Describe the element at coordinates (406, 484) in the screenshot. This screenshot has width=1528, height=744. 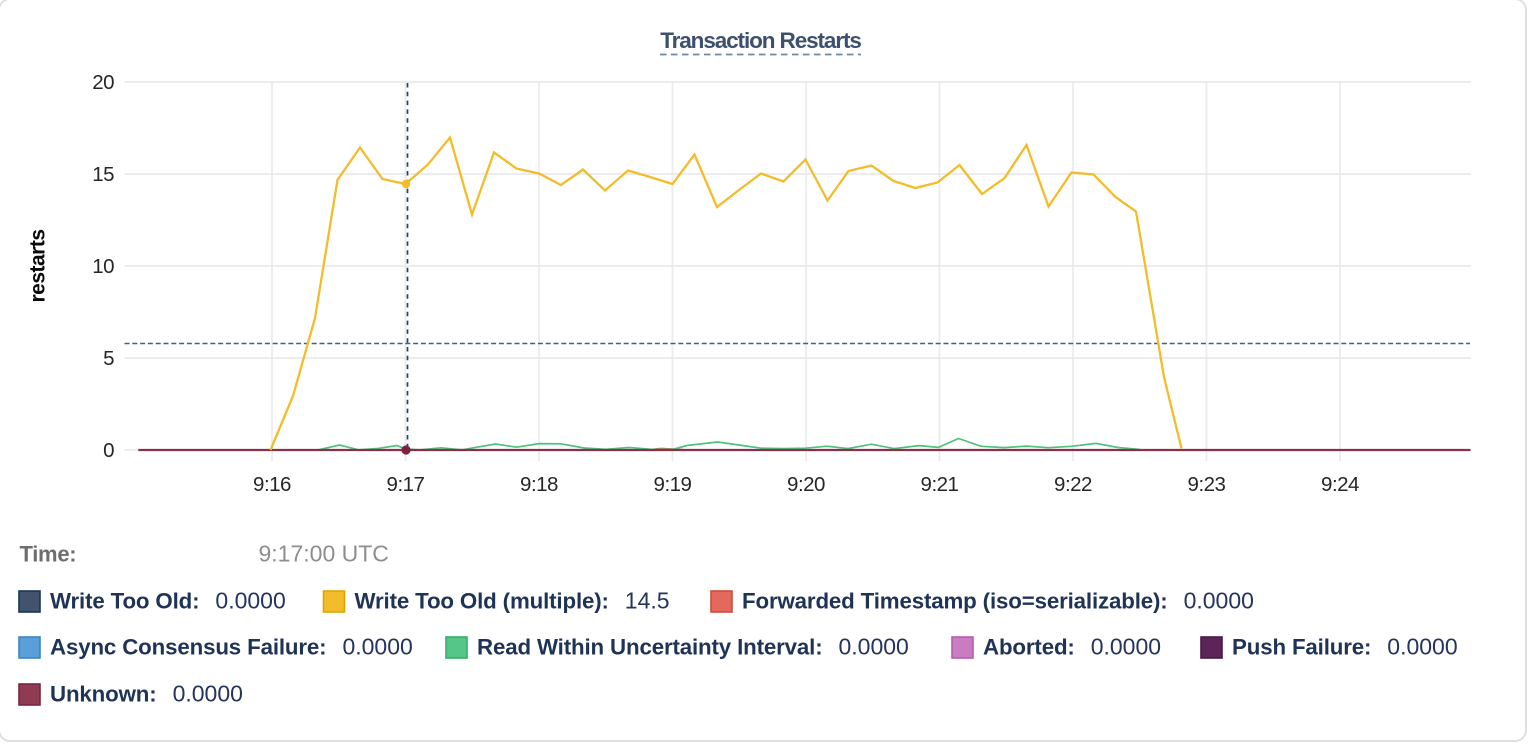
I see `svg-text: 9:17` at that location.